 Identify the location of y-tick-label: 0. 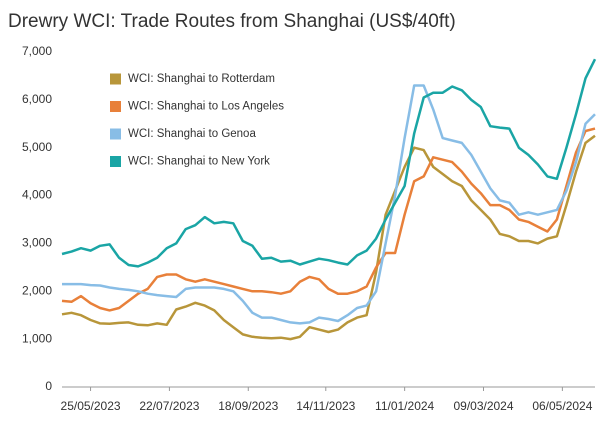
(48, 386).